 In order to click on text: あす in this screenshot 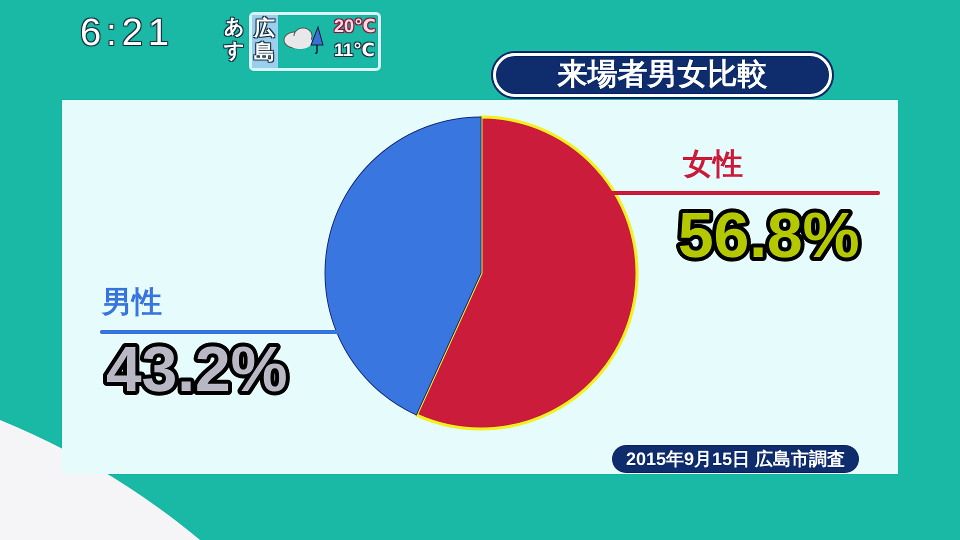, I will do `click(234, 39)`.